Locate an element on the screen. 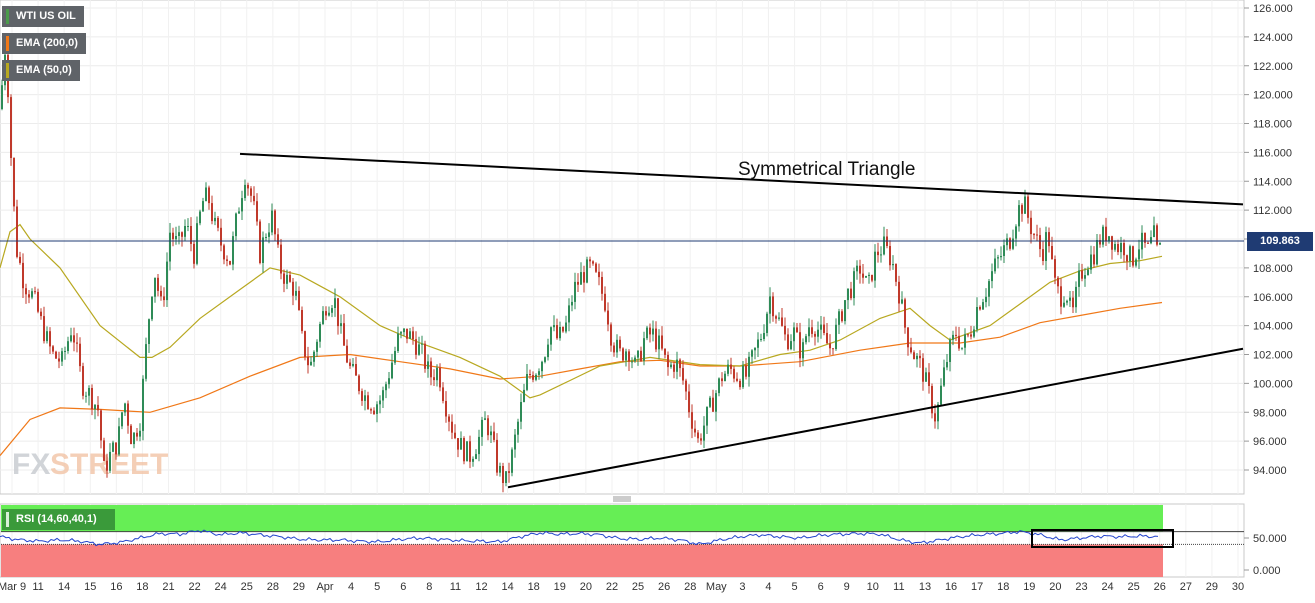 This screenshot has width=1315, height=603. x-tick-label: 5 is located at coordinates (377, 587).